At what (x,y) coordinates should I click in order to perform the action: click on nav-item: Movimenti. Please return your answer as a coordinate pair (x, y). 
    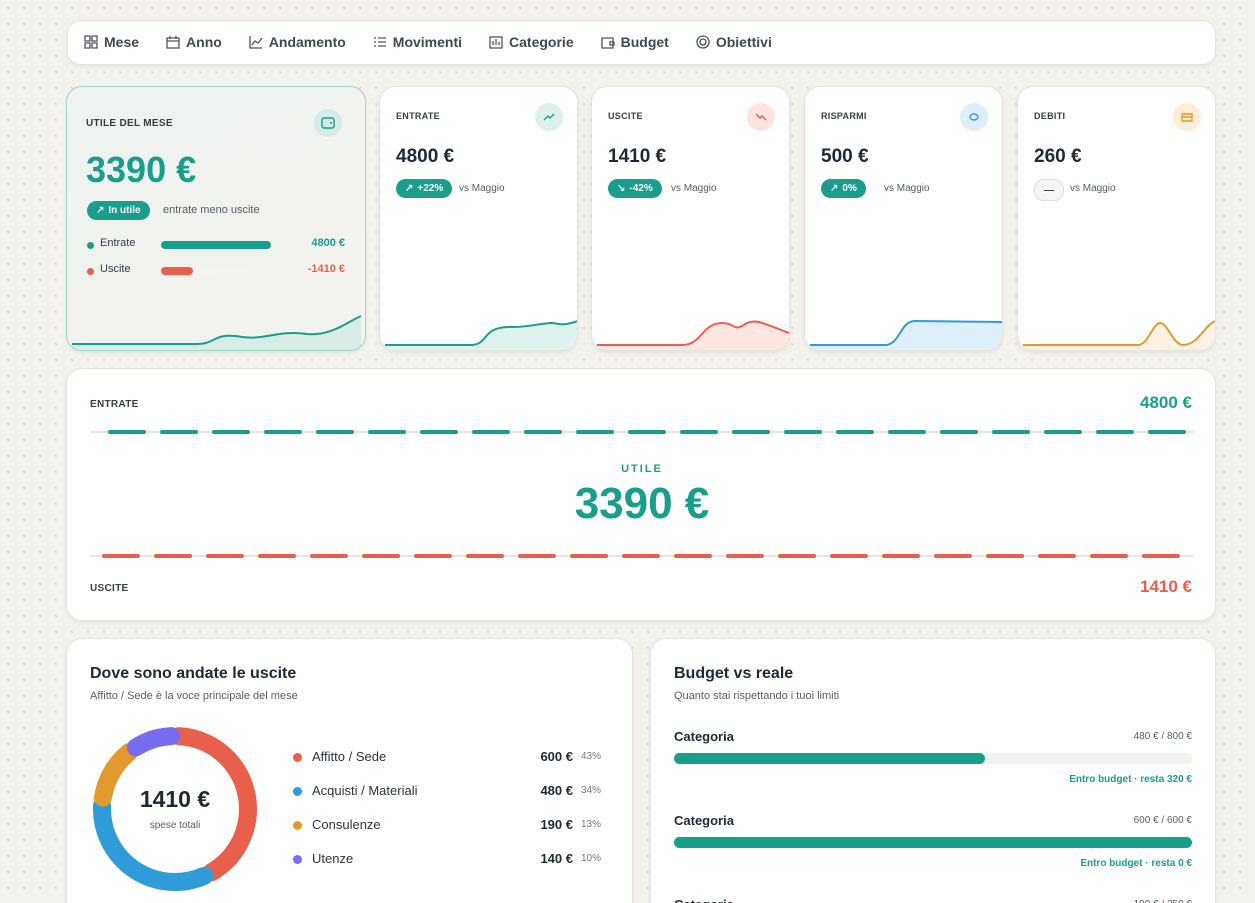
    Looking at the image, I should click on (417, 42).